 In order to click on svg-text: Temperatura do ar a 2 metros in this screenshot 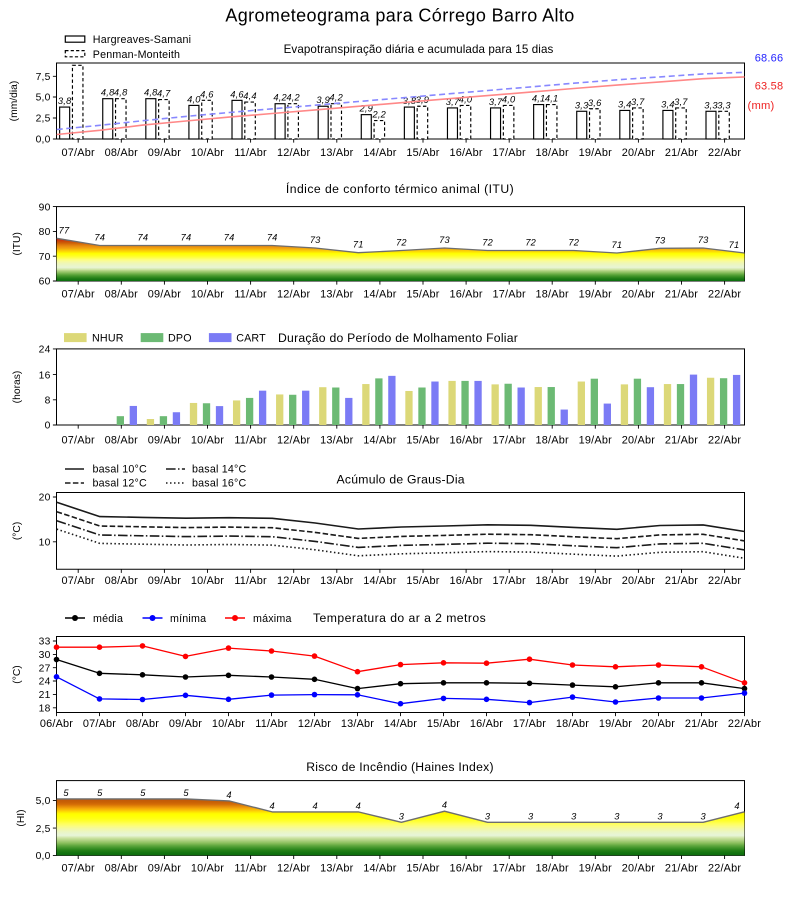, I will do `click(399, 618)`.